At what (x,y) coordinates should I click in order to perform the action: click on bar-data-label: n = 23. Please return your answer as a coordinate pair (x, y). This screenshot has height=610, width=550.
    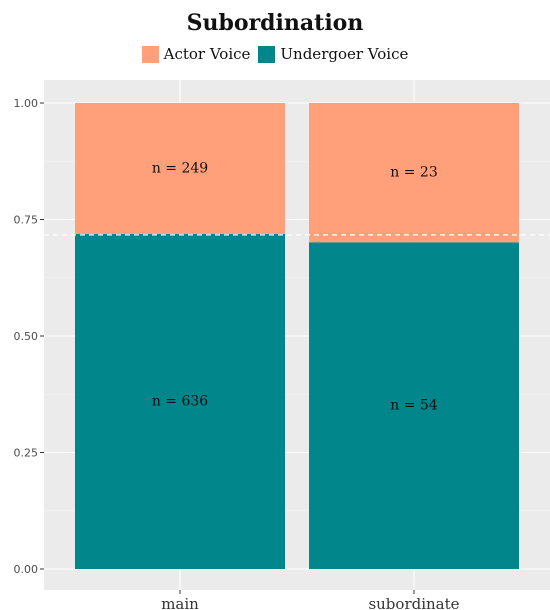
    Looking at the image, I should click on (413, 173).